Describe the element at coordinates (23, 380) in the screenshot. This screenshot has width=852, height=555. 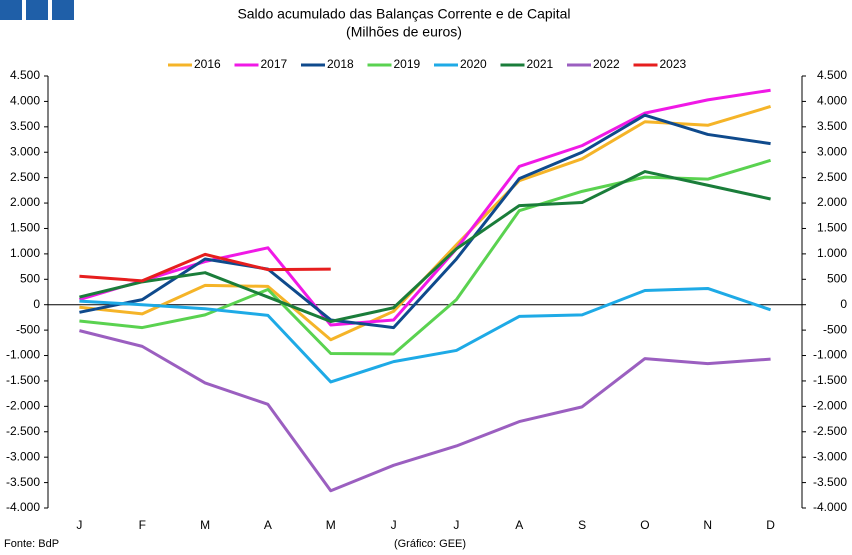
I see `y-tick-label: -1.500` at that location.